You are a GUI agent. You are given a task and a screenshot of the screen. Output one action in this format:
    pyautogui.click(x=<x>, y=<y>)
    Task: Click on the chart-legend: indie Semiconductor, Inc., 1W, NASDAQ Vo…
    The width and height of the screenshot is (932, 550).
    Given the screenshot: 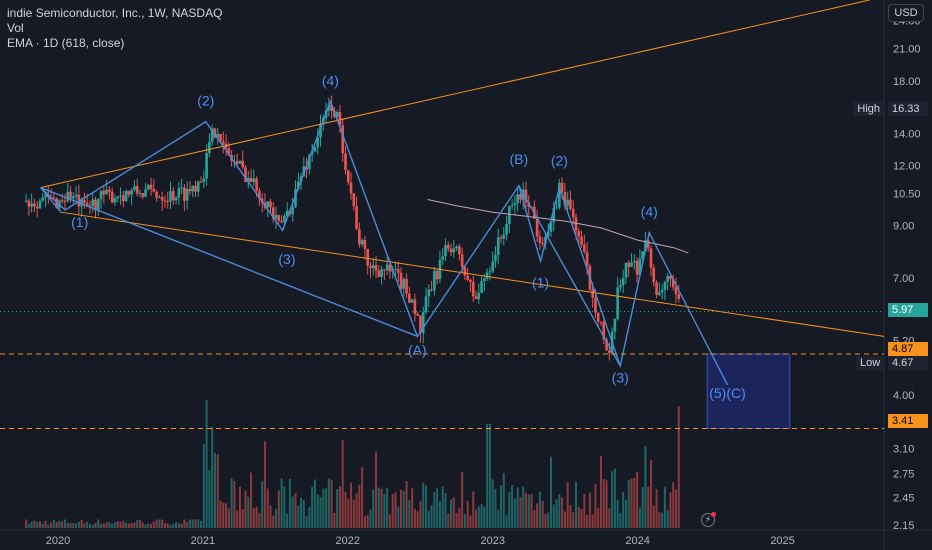 What is the action you would take?
    pyautogui.click(x=114, y=28)
    